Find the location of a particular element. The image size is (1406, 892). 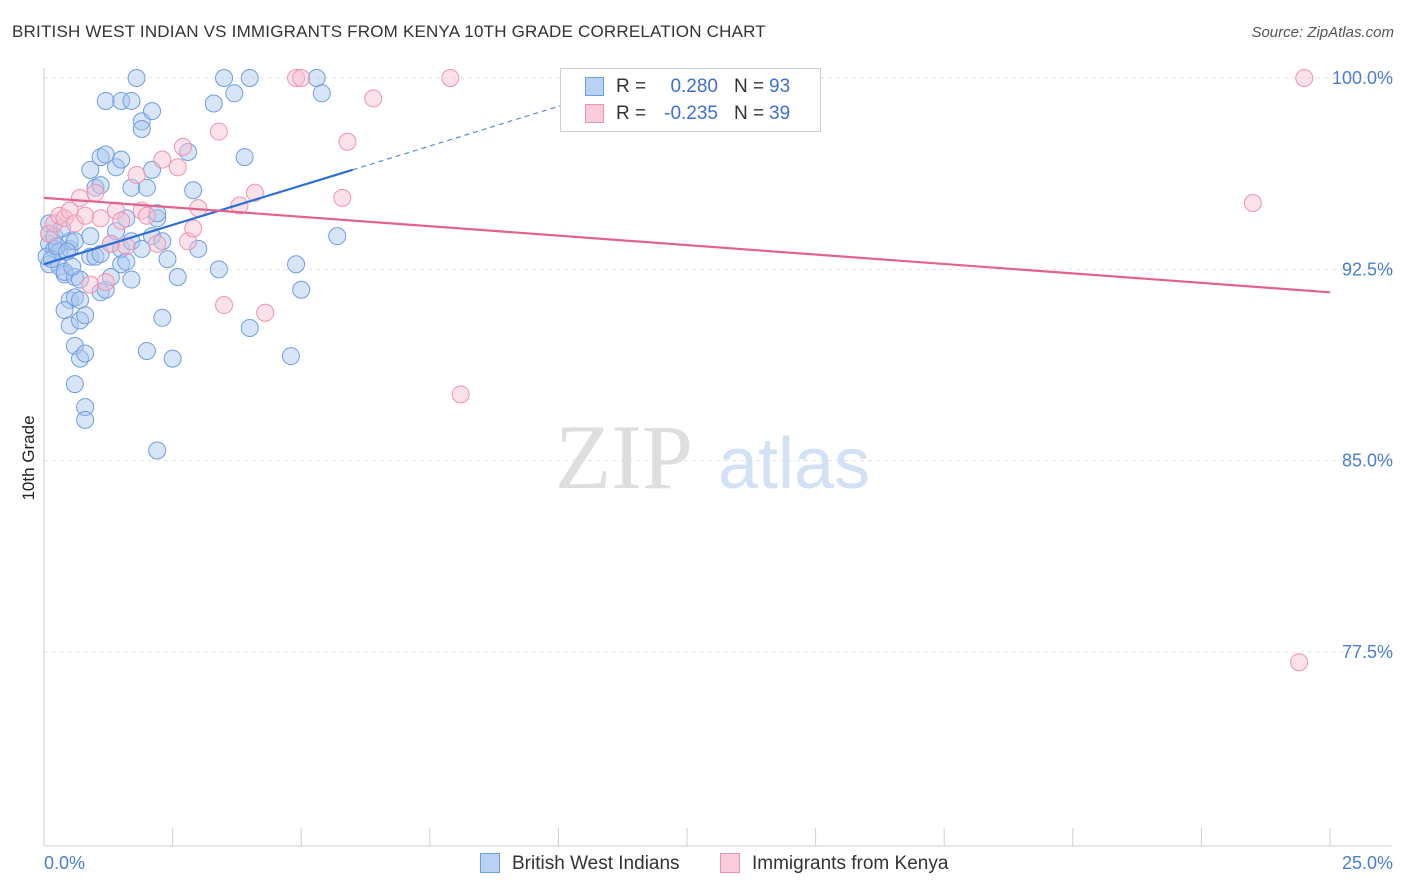

legend-row-blue: R = 0.280 N = 93 is located at coordinates (690, 87).